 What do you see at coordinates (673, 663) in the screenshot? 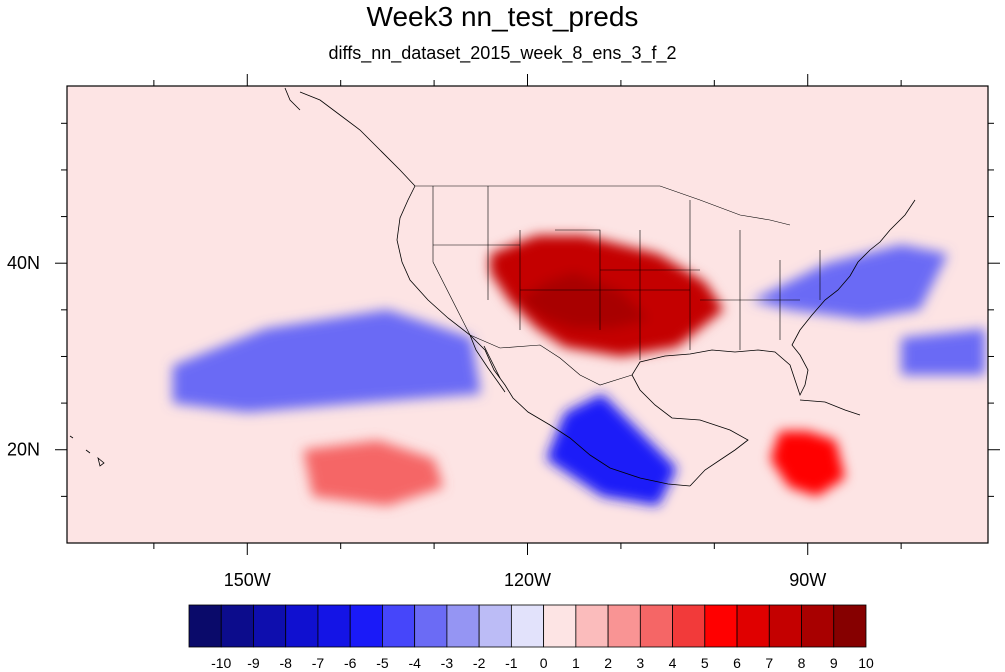
I see `colorbar-label: 4` at bounding box center [673, 663].